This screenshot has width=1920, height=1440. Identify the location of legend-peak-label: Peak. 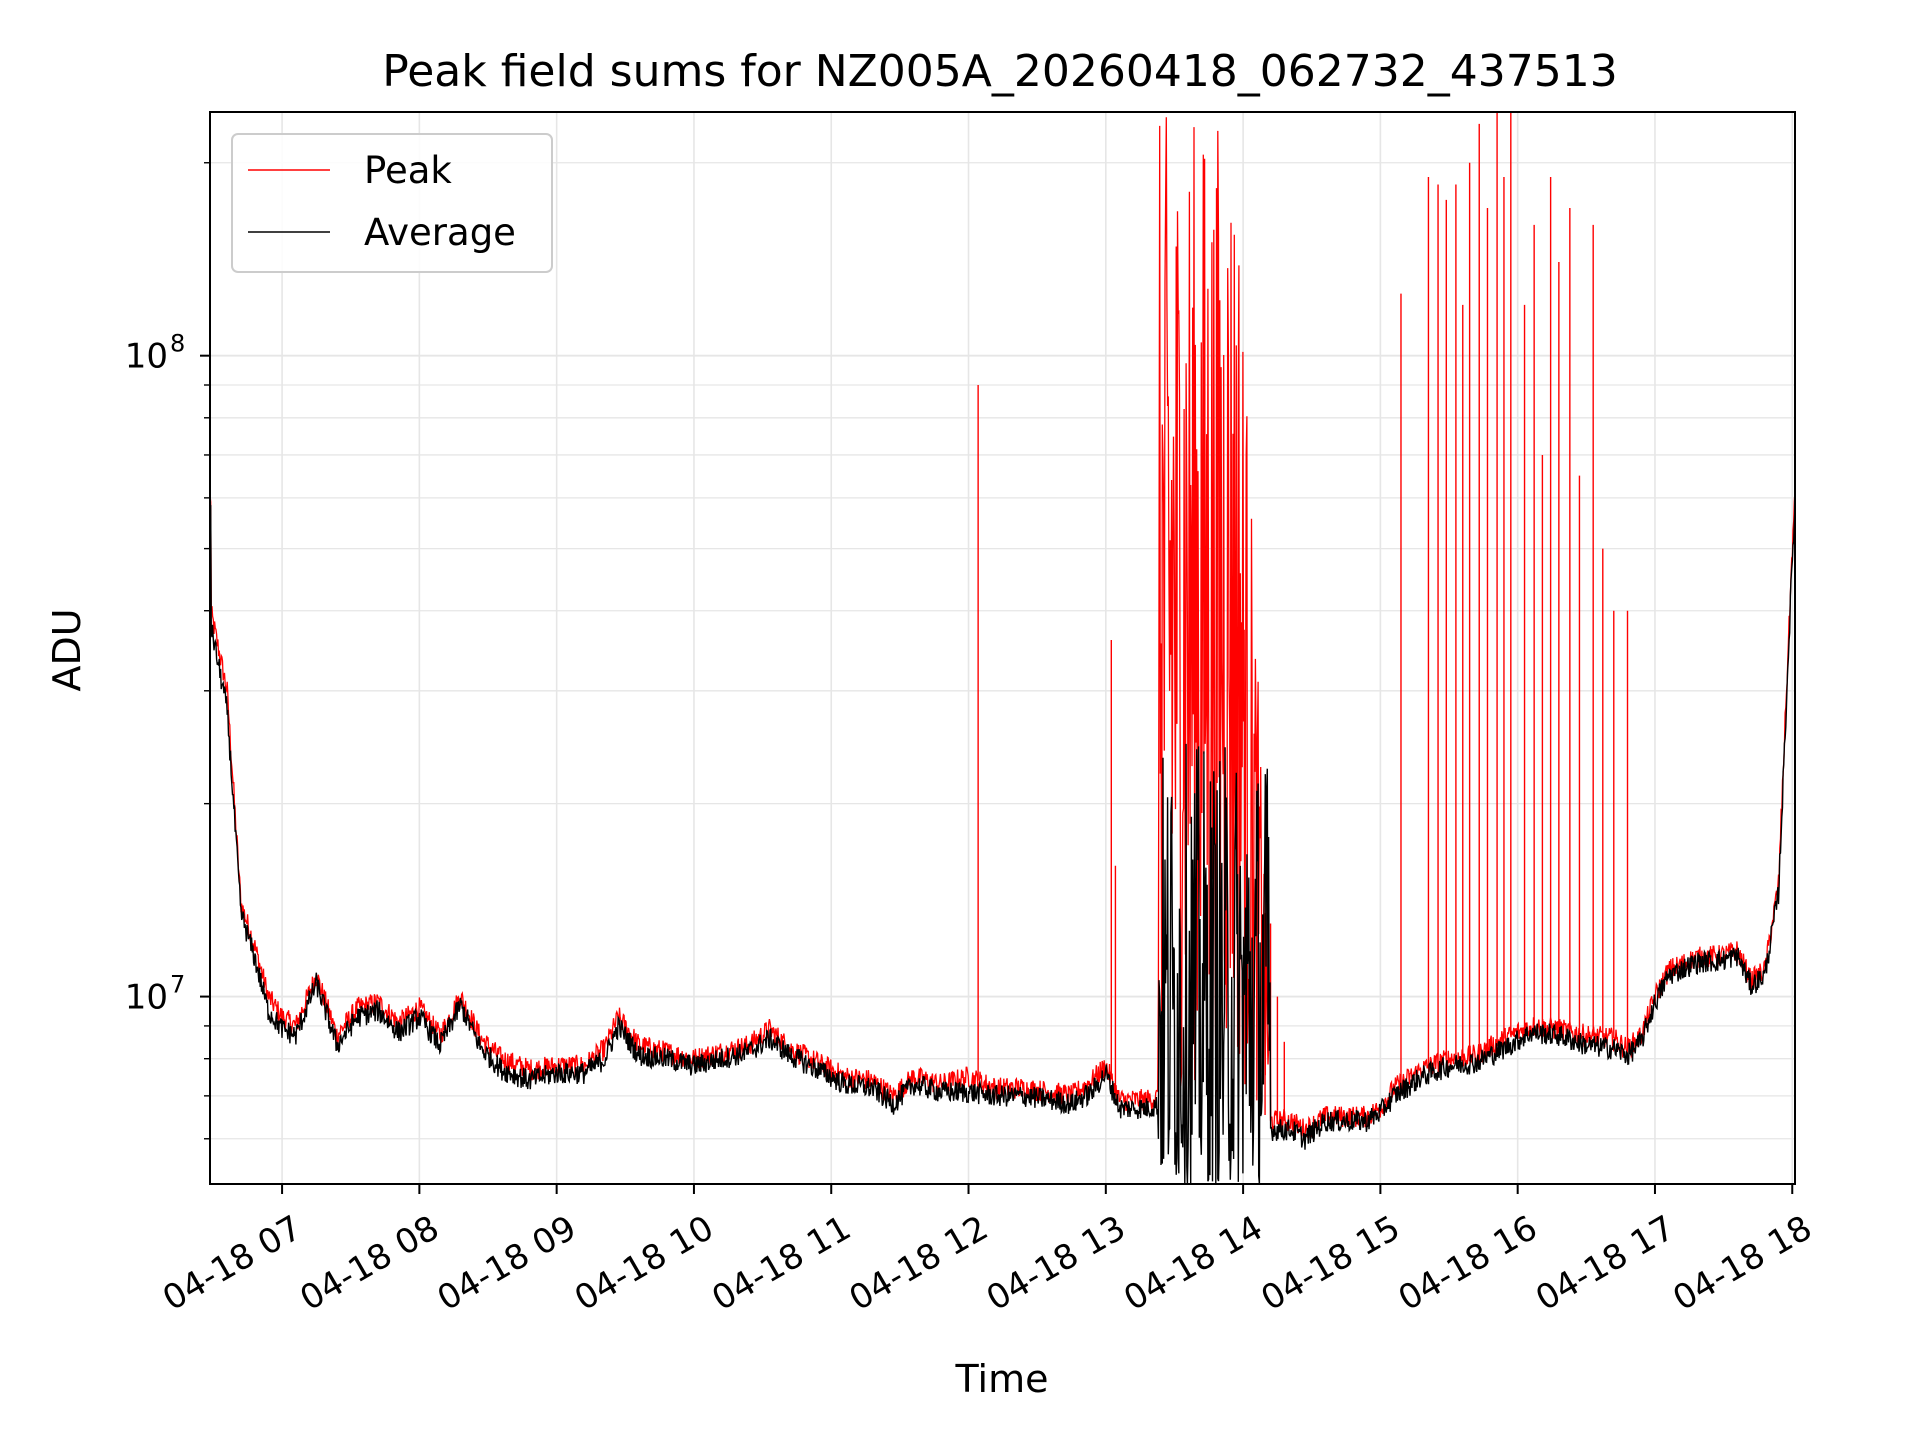
(408, 170).